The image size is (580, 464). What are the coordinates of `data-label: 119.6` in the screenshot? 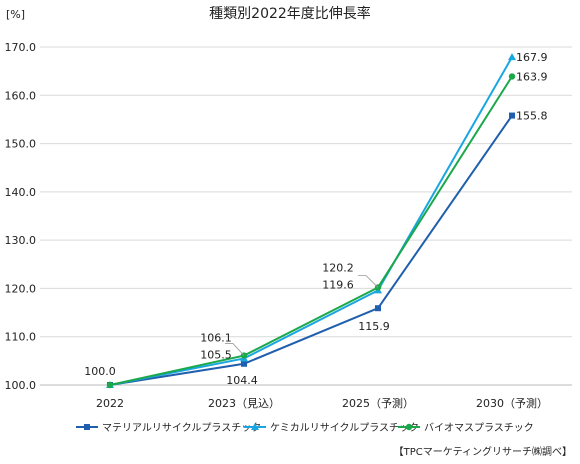 It's located at (338, 284).